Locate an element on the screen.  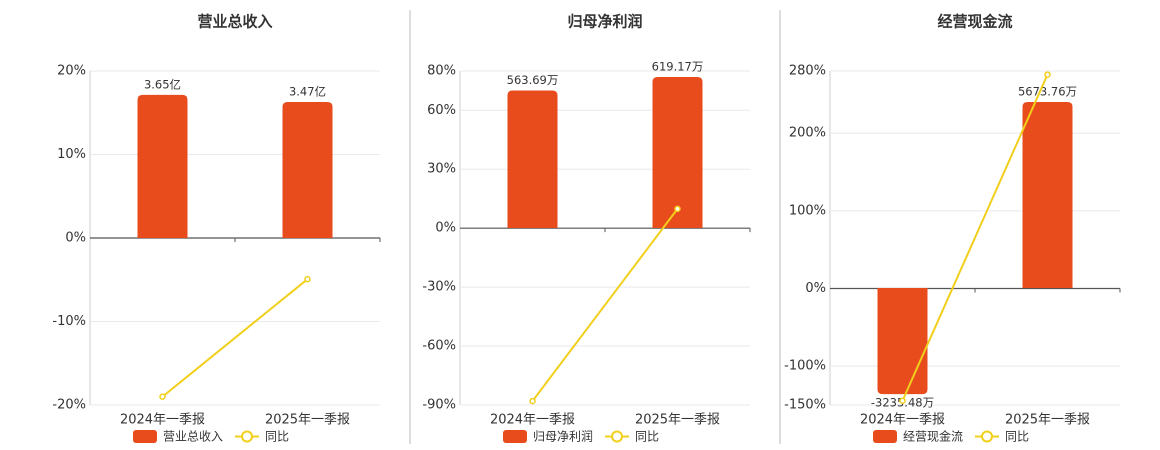
y-tick-label: -30% is located at coordinates (439, 287).